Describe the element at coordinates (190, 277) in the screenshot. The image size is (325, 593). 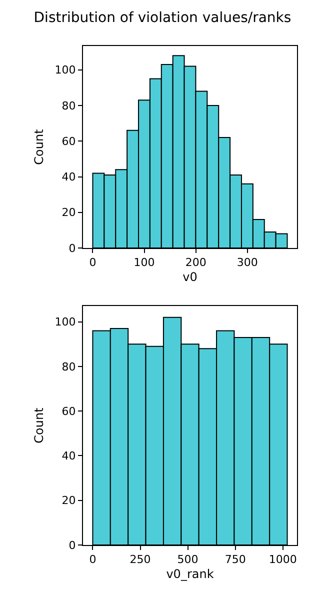
I see `x-axis-title: v0` at that location.